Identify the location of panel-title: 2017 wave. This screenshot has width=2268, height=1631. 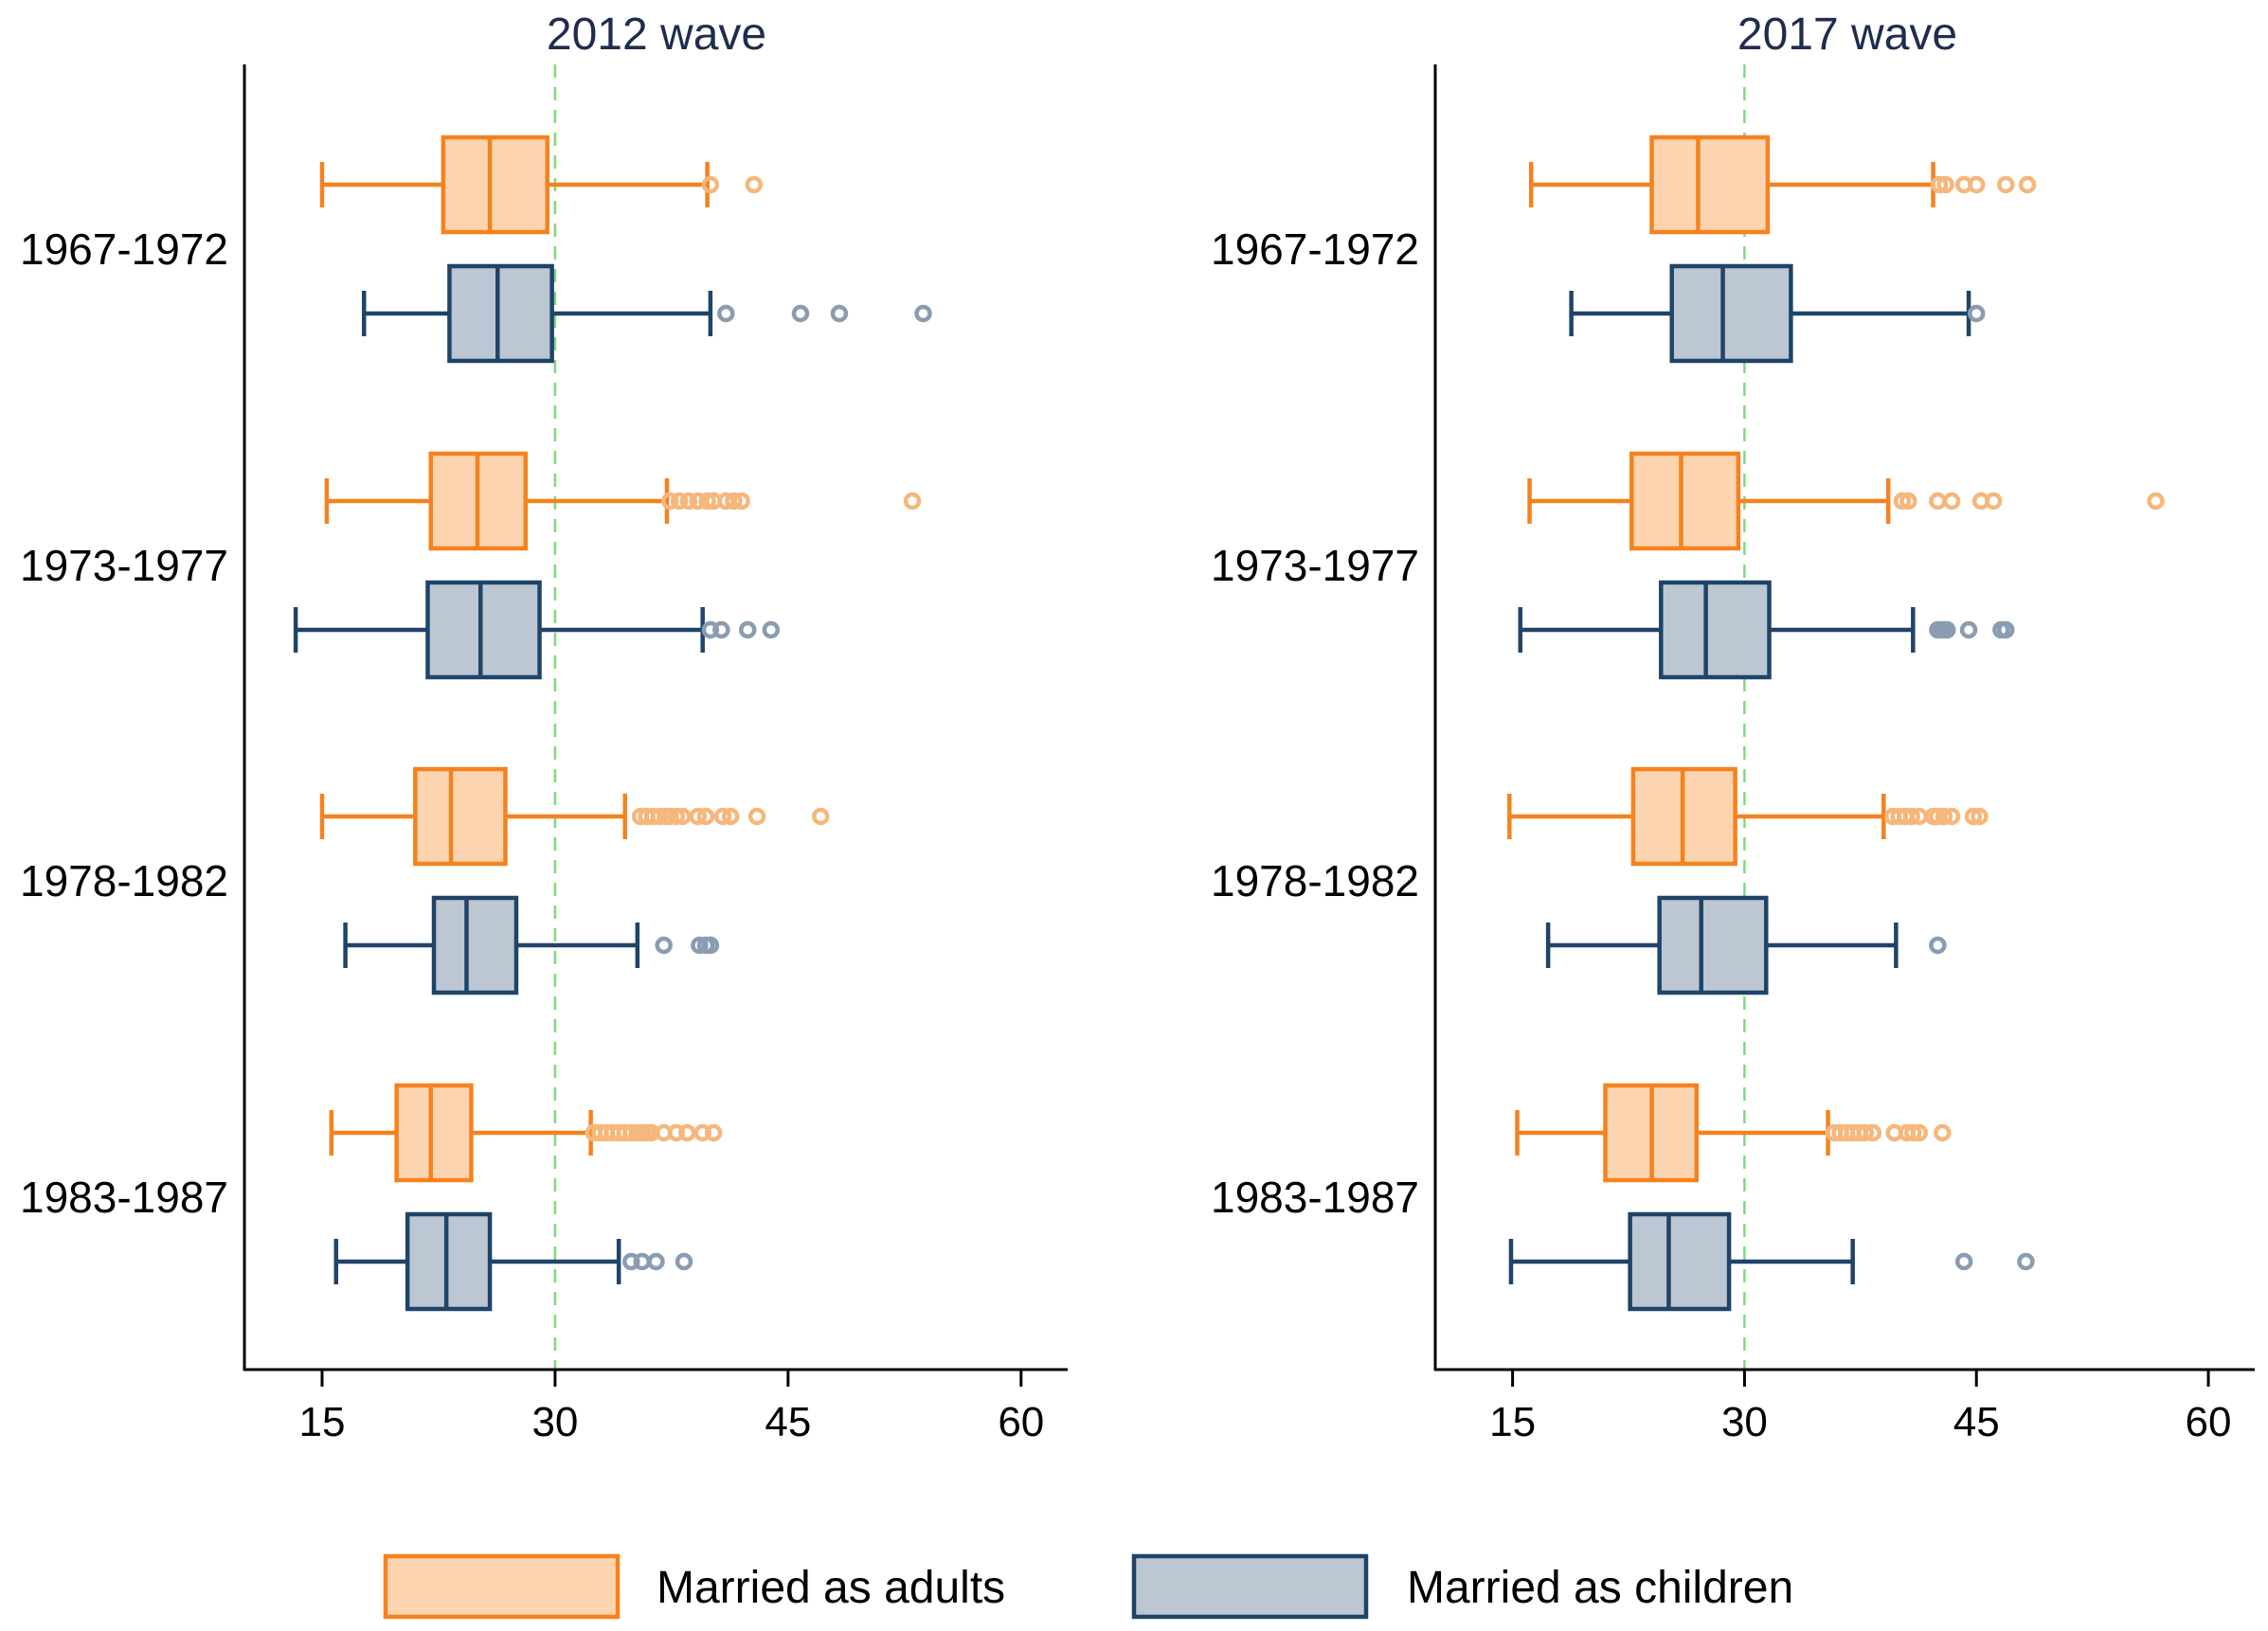
(1847, 34).